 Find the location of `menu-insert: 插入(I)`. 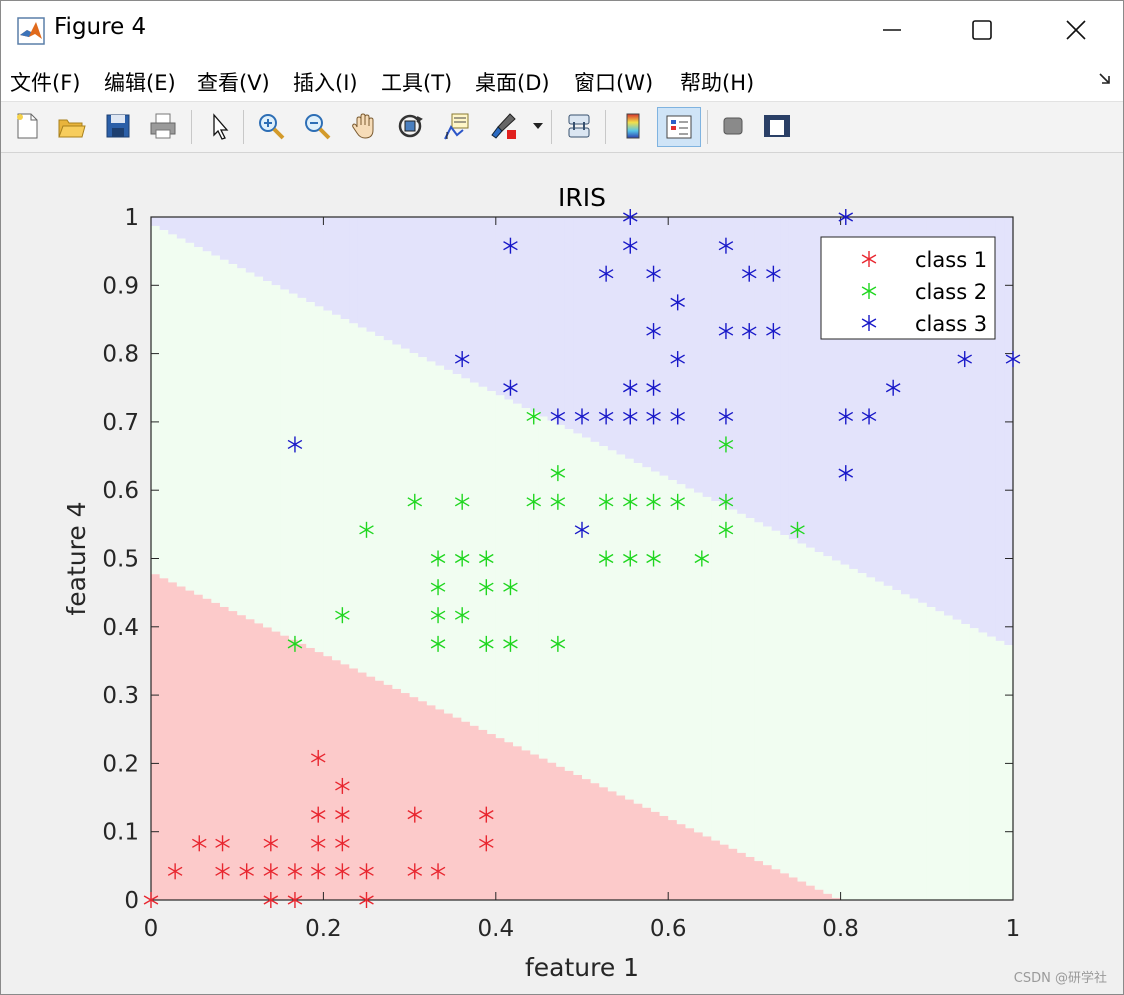

menu-insert: 插入(I) is located at coordinates (325, 83).